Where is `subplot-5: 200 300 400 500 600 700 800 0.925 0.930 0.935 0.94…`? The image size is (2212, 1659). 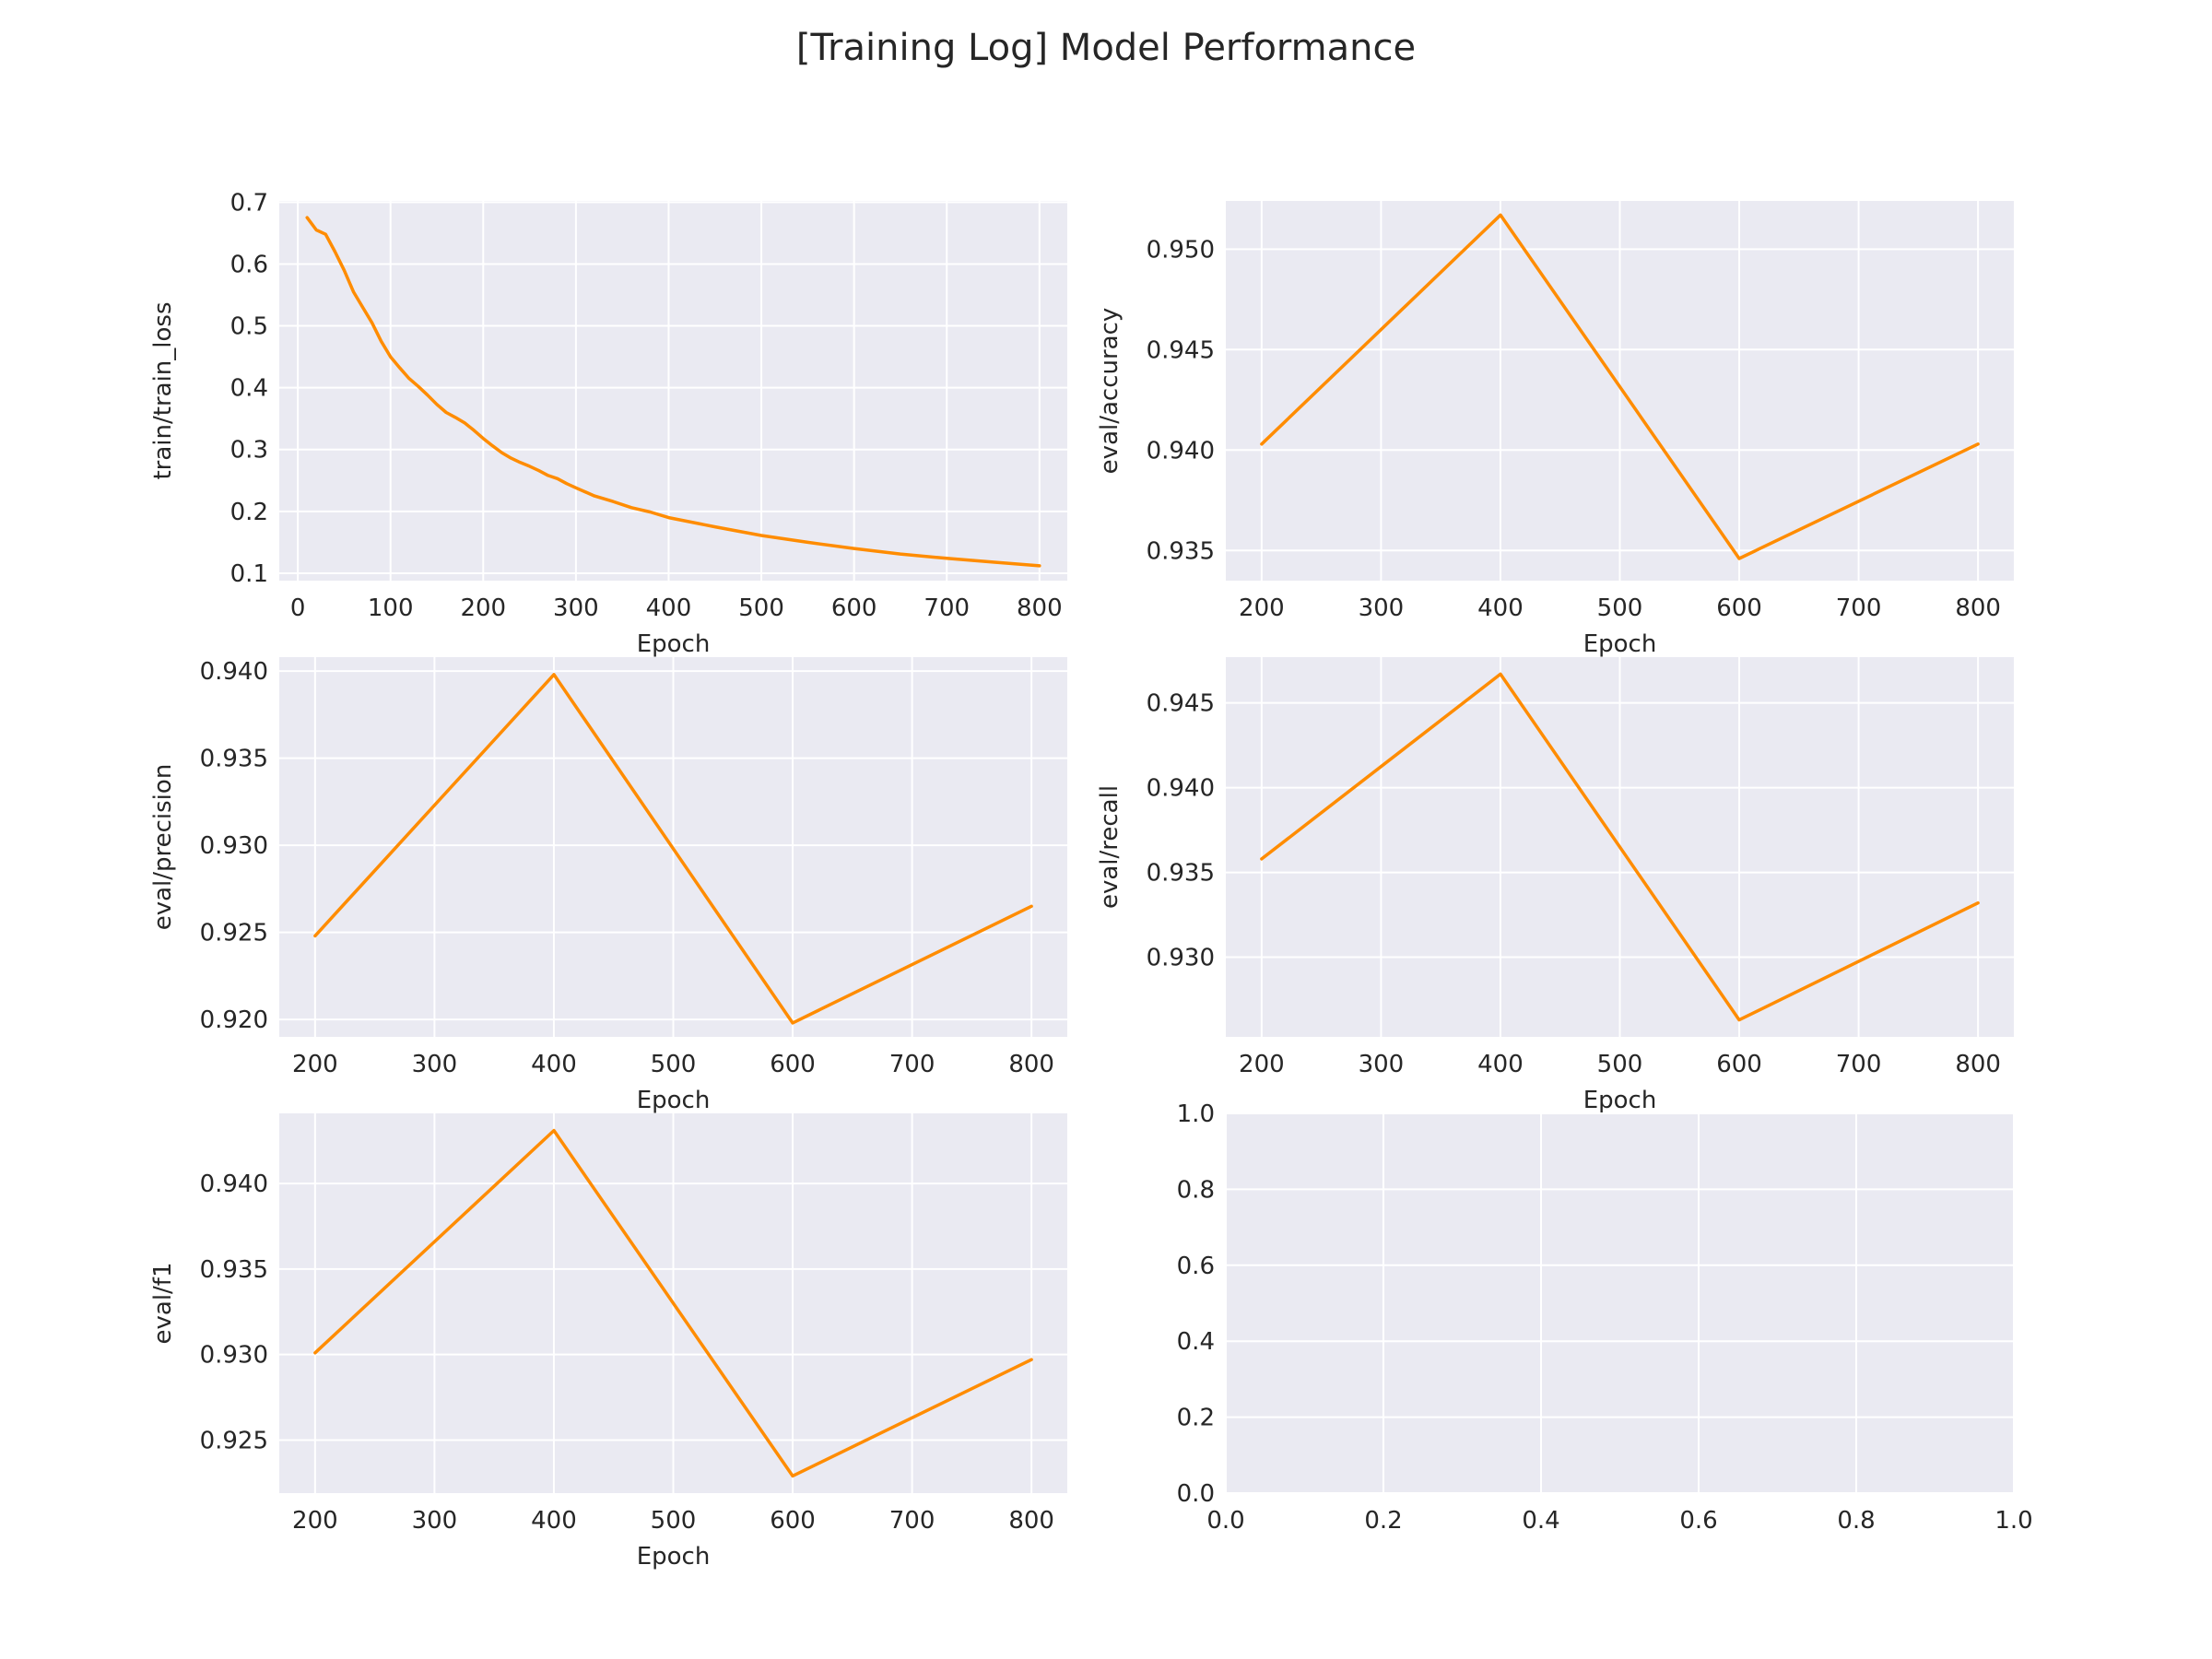 subplot-5: 200 300 400 500 600 700 800 0.925 0.930 0.935 0.94… is located at coordinates (608, 1342).